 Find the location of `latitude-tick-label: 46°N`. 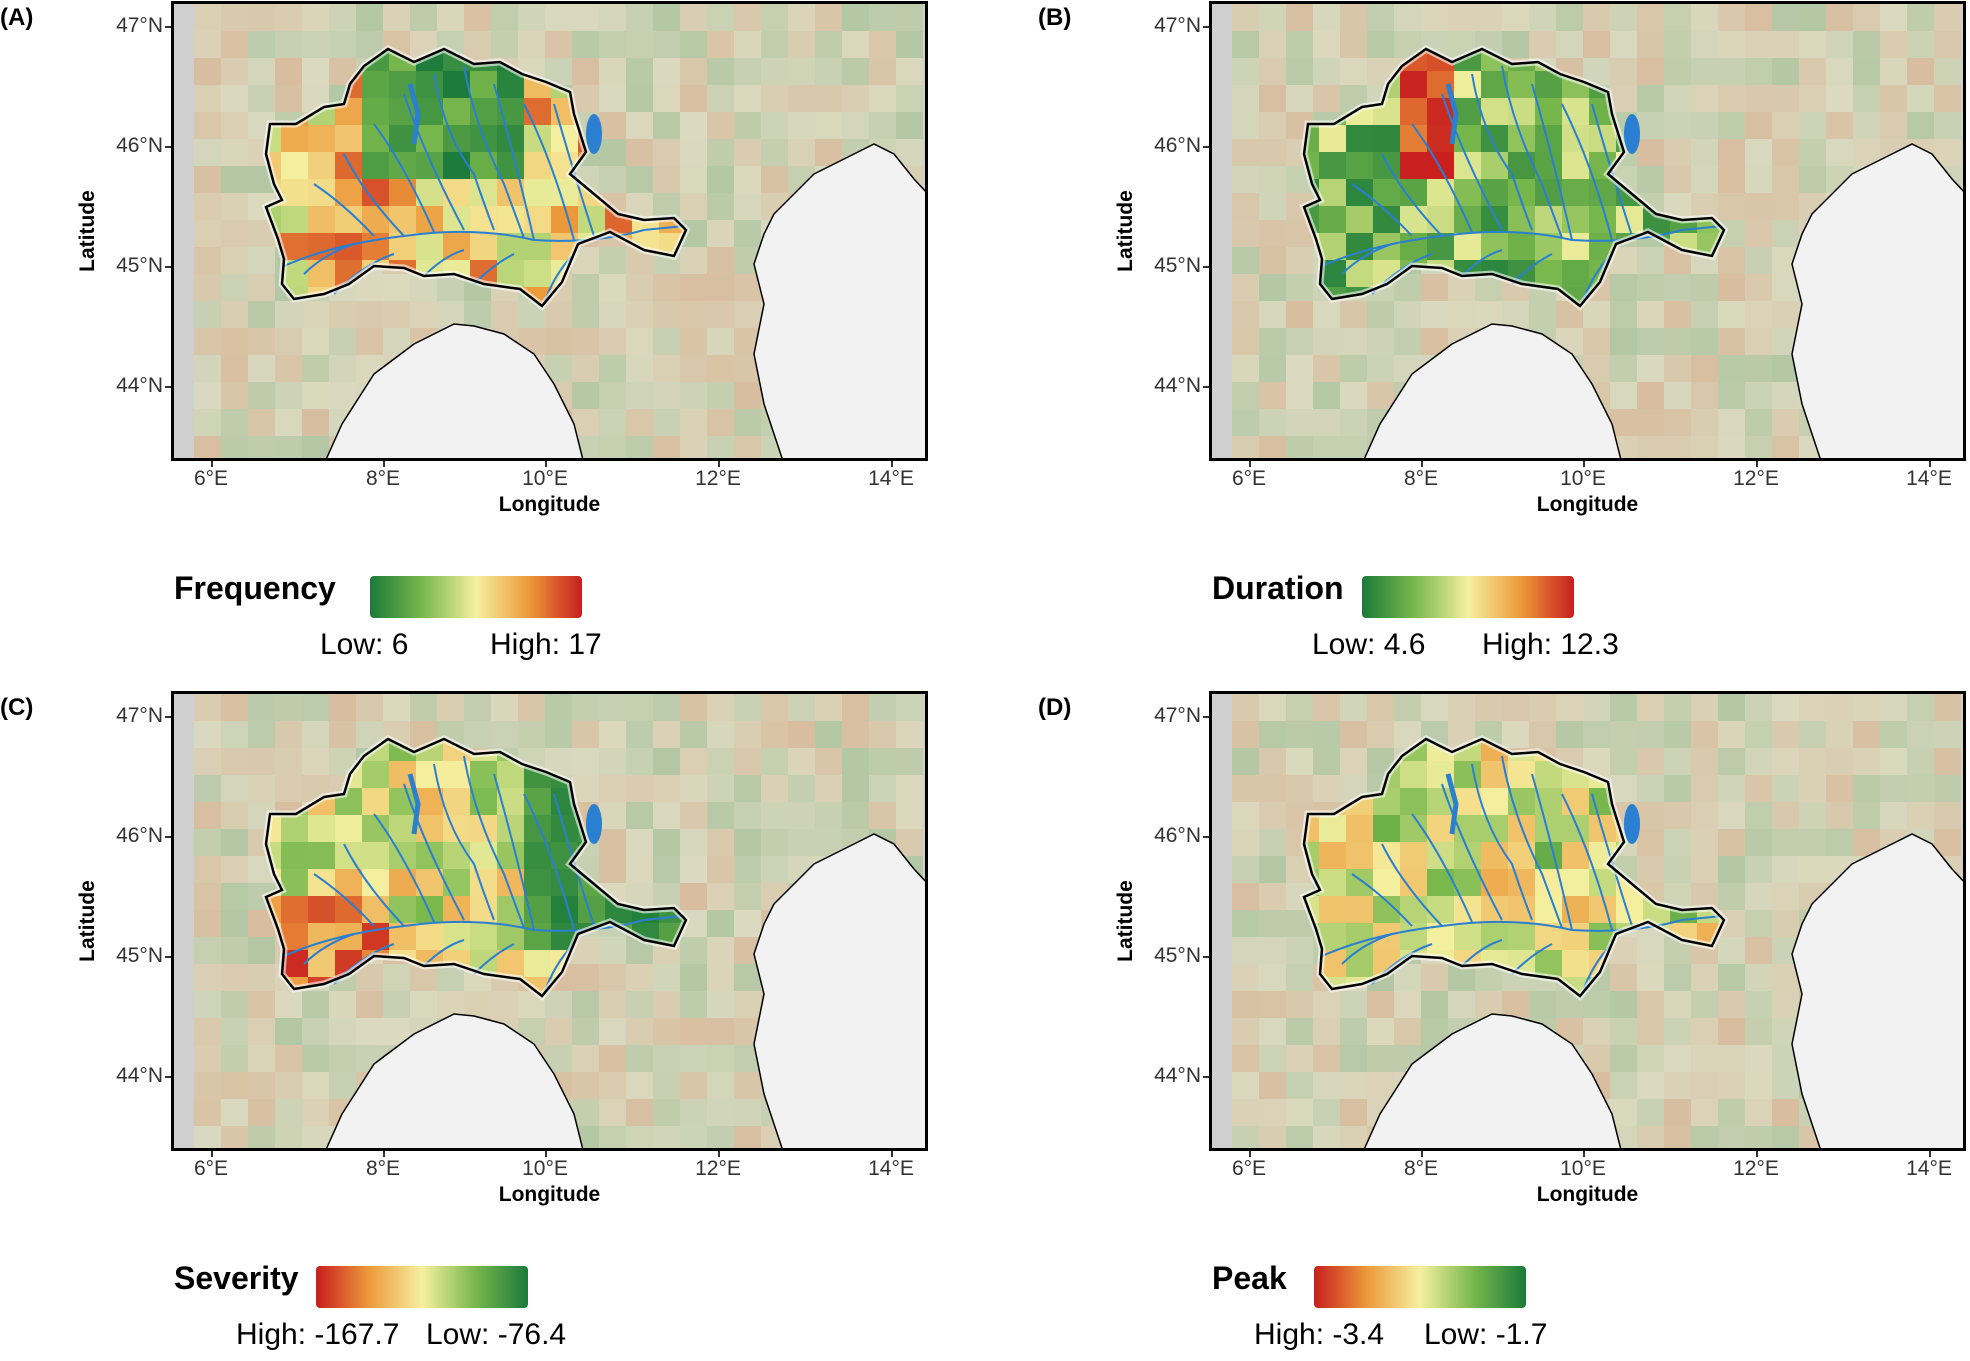

latitude-tick-label: 46°N is located at coordinates (139, 835).